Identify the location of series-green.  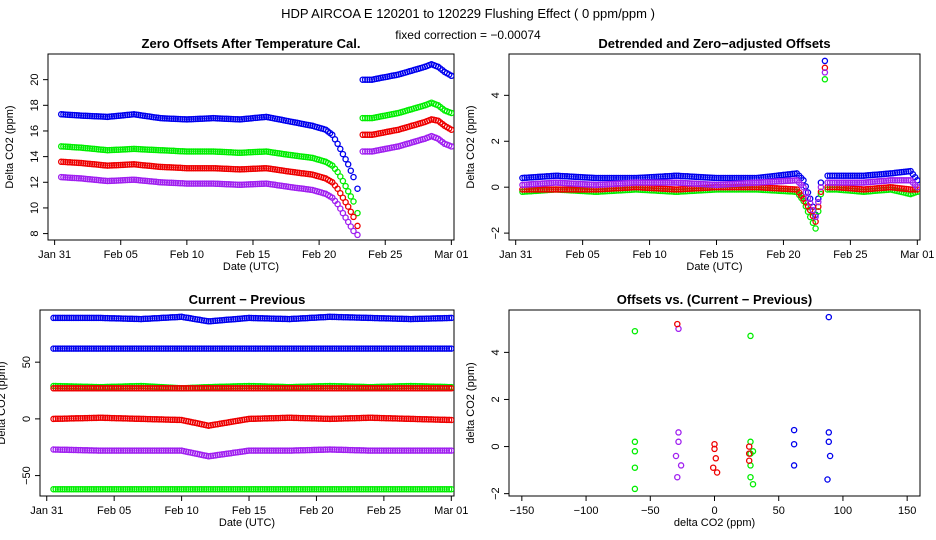
(719, 154).